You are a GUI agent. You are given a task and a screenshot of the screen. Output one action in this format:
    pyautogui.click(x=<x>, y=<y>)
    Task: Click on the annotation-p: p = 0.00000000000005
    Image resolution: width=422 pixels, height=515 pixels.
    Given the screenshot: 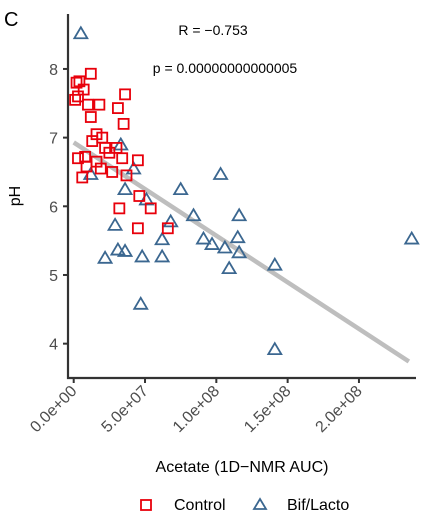 What is the action you would take?
    pyautogui.click(x=225, y=68)
    